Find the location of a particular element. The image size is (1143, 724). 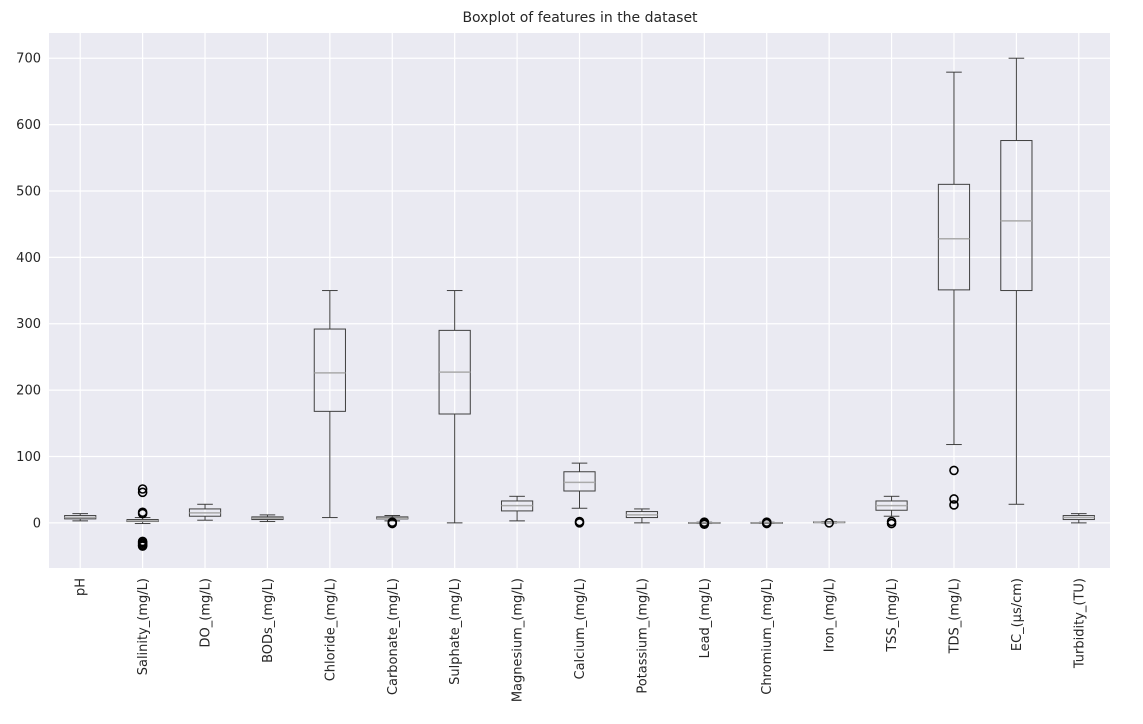

x-tick-label: Iron_(mg/L) is located at coordinates (830, 615).